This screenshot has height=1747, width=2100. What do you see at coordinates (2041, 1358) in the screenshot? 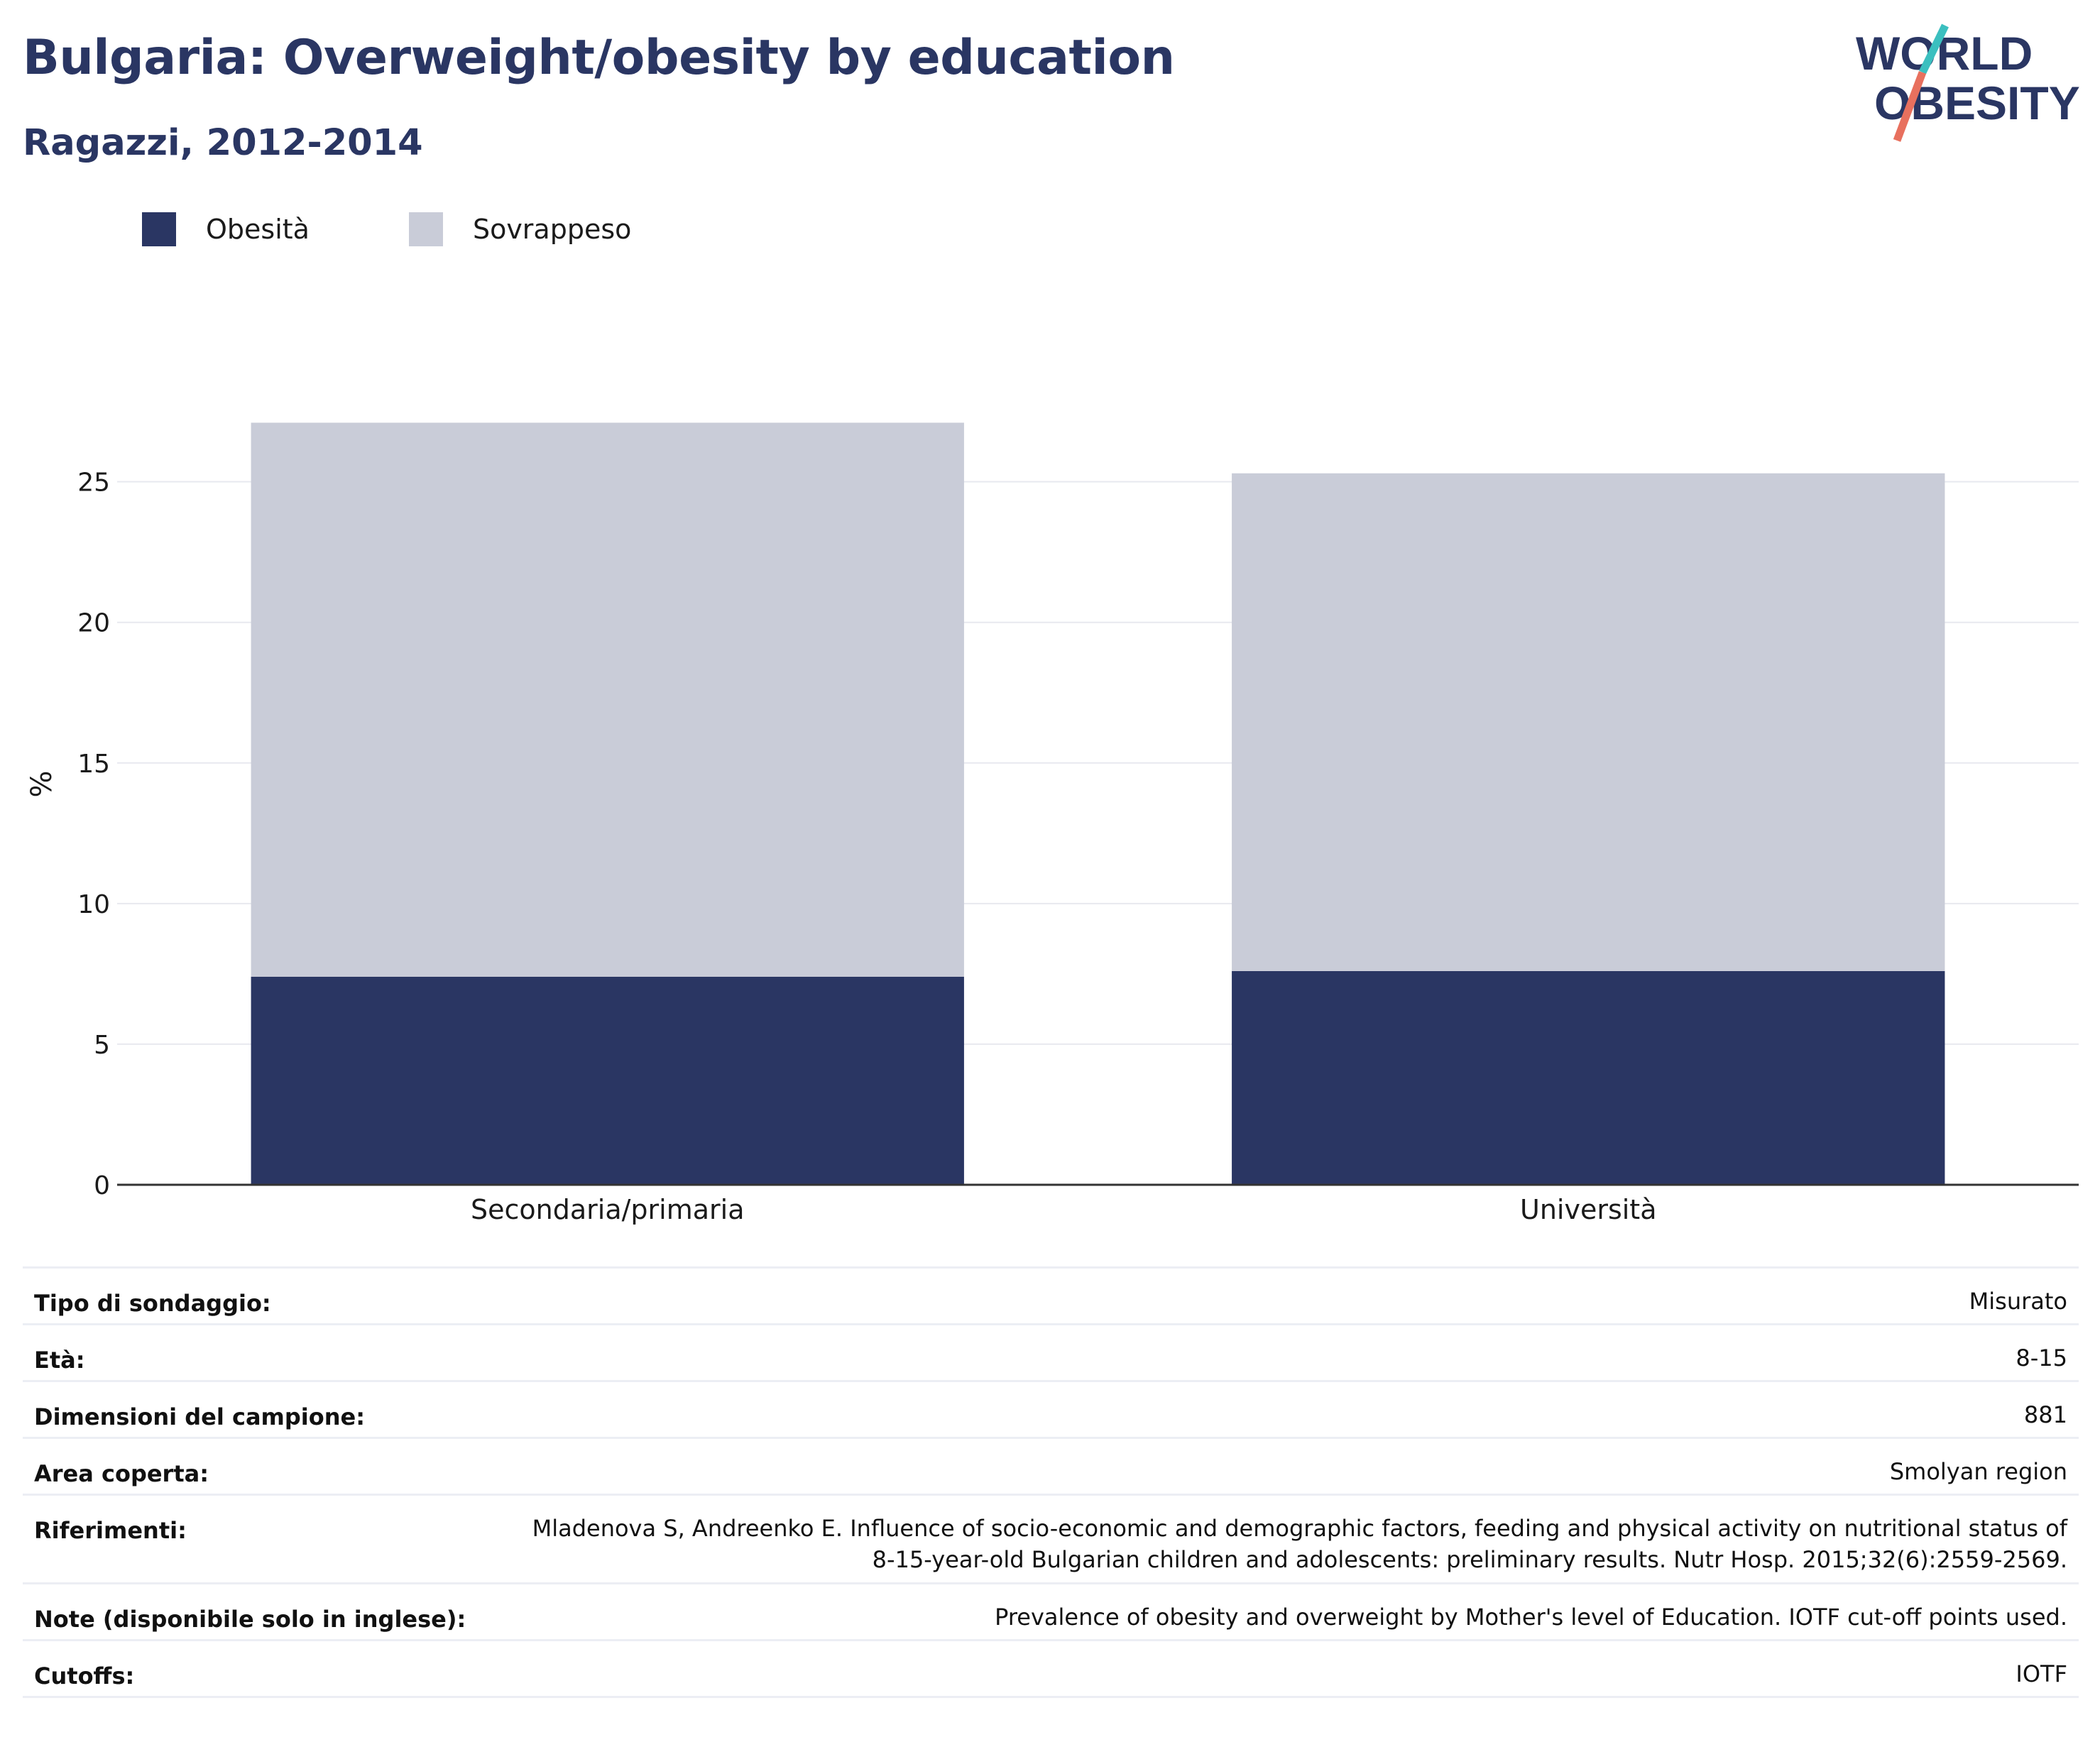
I see `info-value: 8-15` at bounding box center [2041, 1358].